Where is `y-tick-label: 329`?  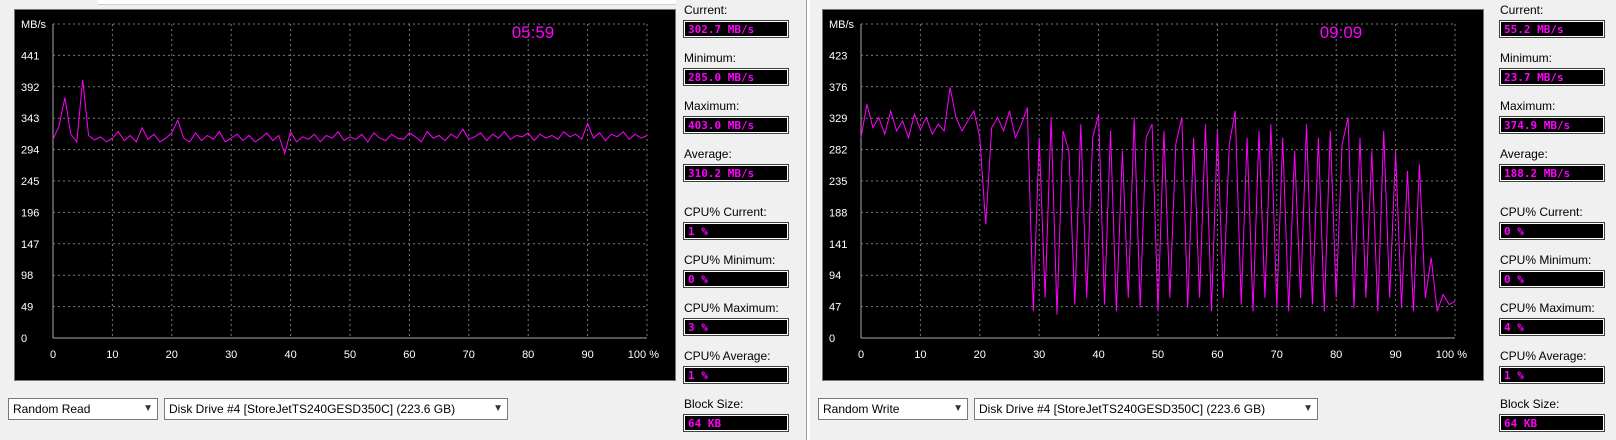
y-tick-label: 329 is located at coordinates (838, 119).